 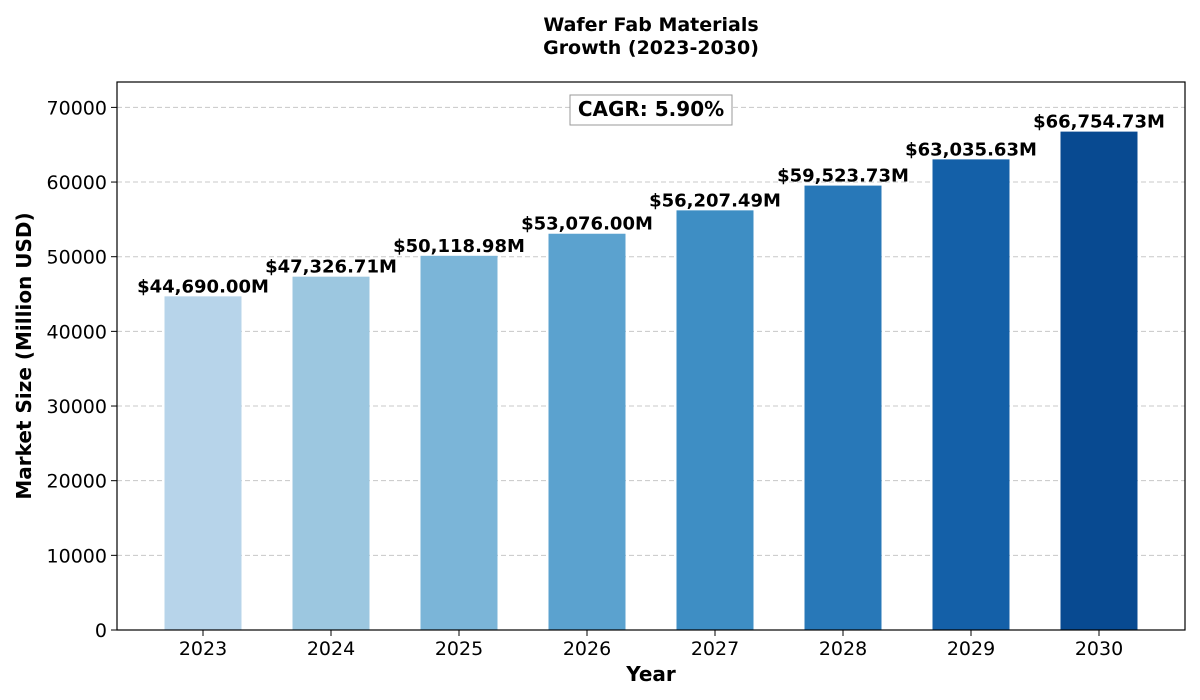 I want to click on y-axis-label: Market Size (Million USD), so click(x=24, y=355).